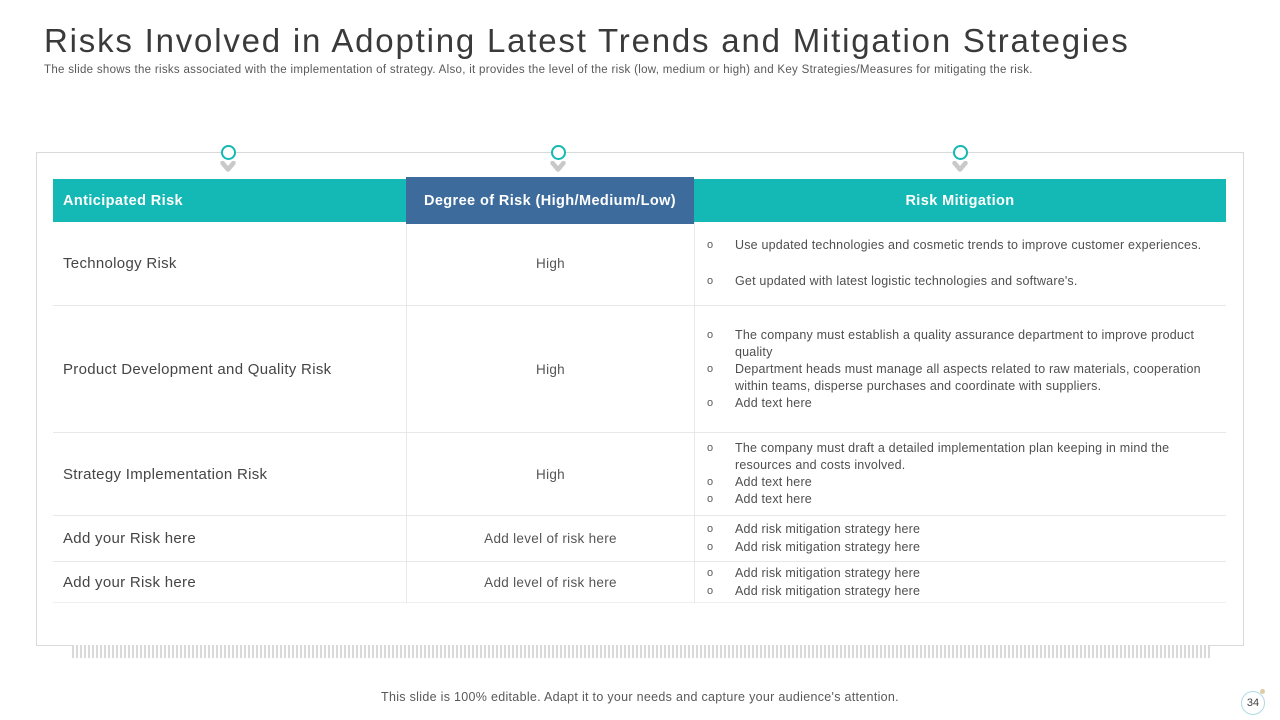 This screenshot has height=720, width=1280. What do you see at coordinates (229, 200) in the screenshot?
I see `header-anticipated-risk: Anticipated Risk` at bounding box center [229, 200].